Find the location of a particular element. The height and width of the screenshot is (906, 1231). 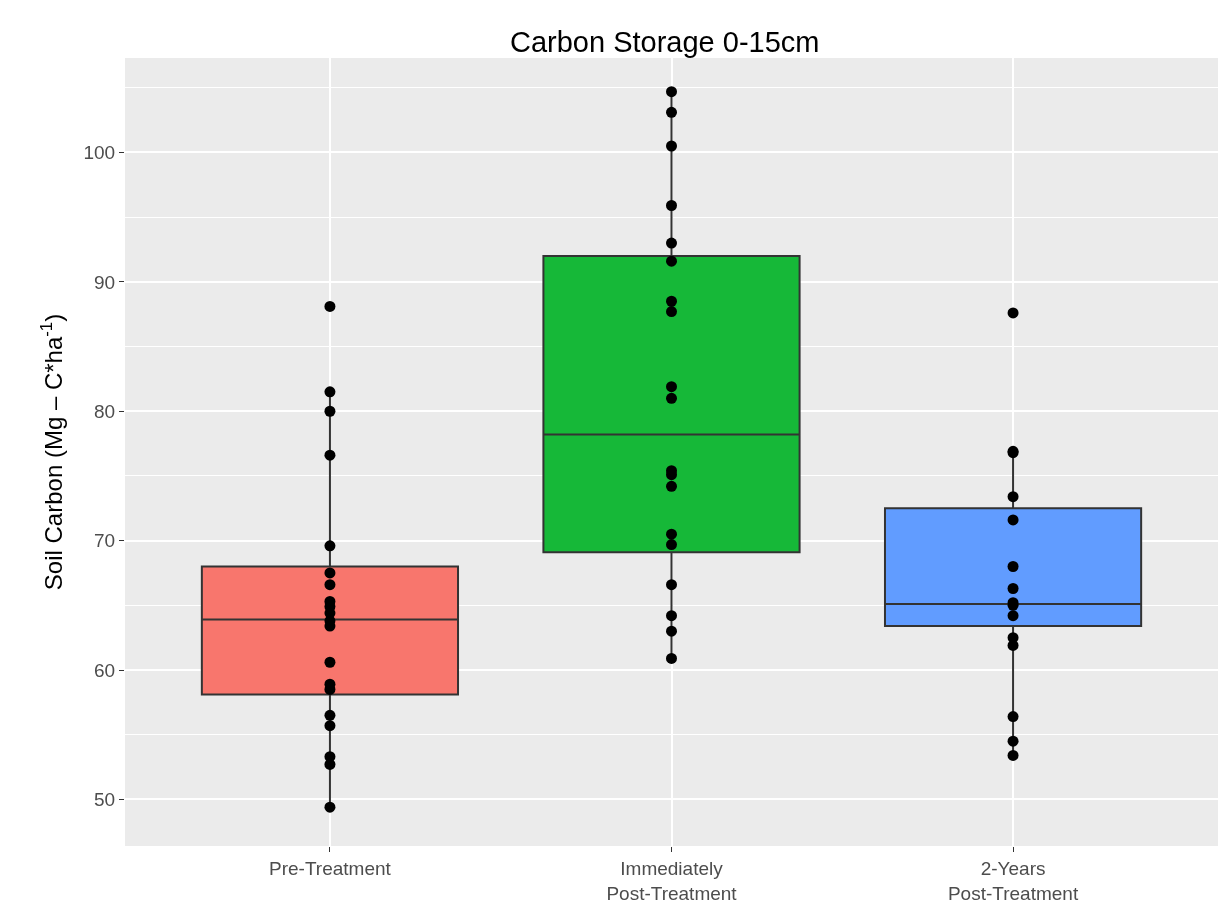

x-tick-label: 2-Years Post-Treatment is located at coordinates (1013, 880).